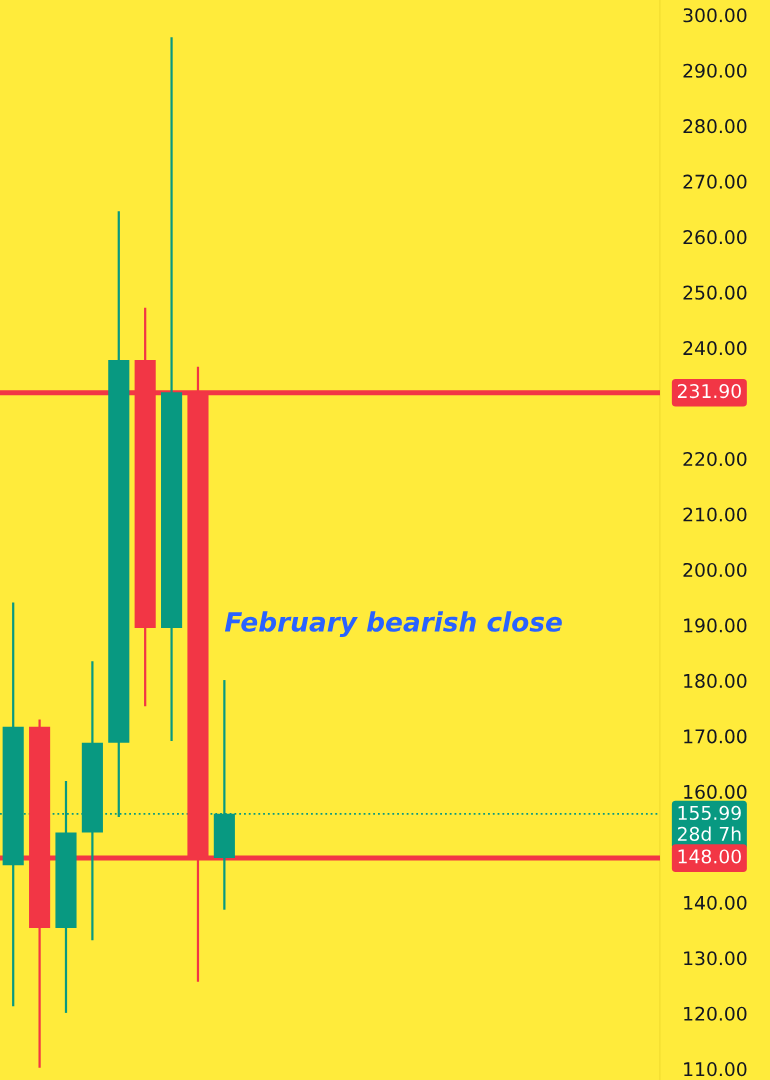 The width and height of the screenshot is (770, 1080). What do you see at coordinates (715, 514) in the screenshot?
I see `y-tick-label: 210.00` at bounding box center [715, 514].